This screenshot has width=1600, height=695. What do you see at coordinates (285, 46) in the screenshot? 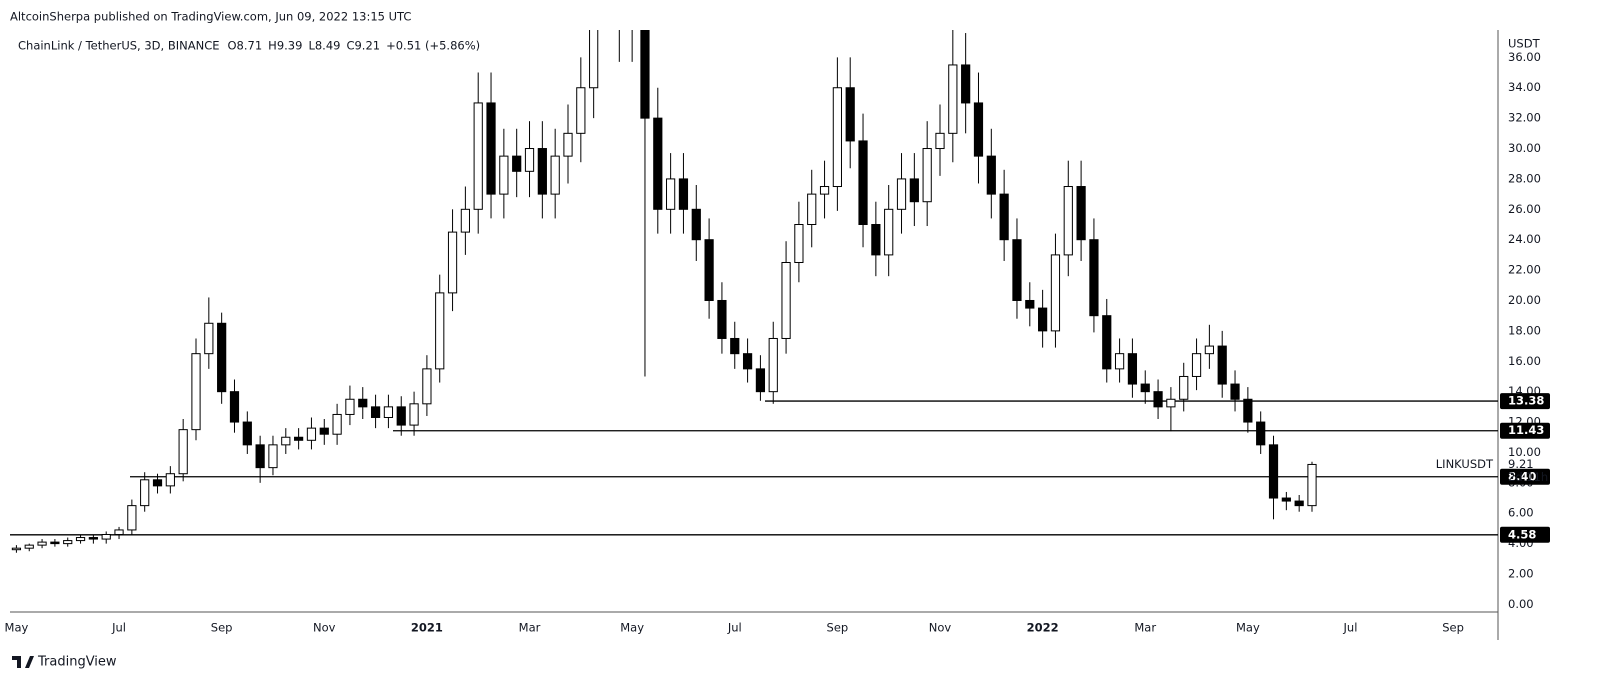
I see `ohlc-value: H9.39` at bounding box center [285, 46].